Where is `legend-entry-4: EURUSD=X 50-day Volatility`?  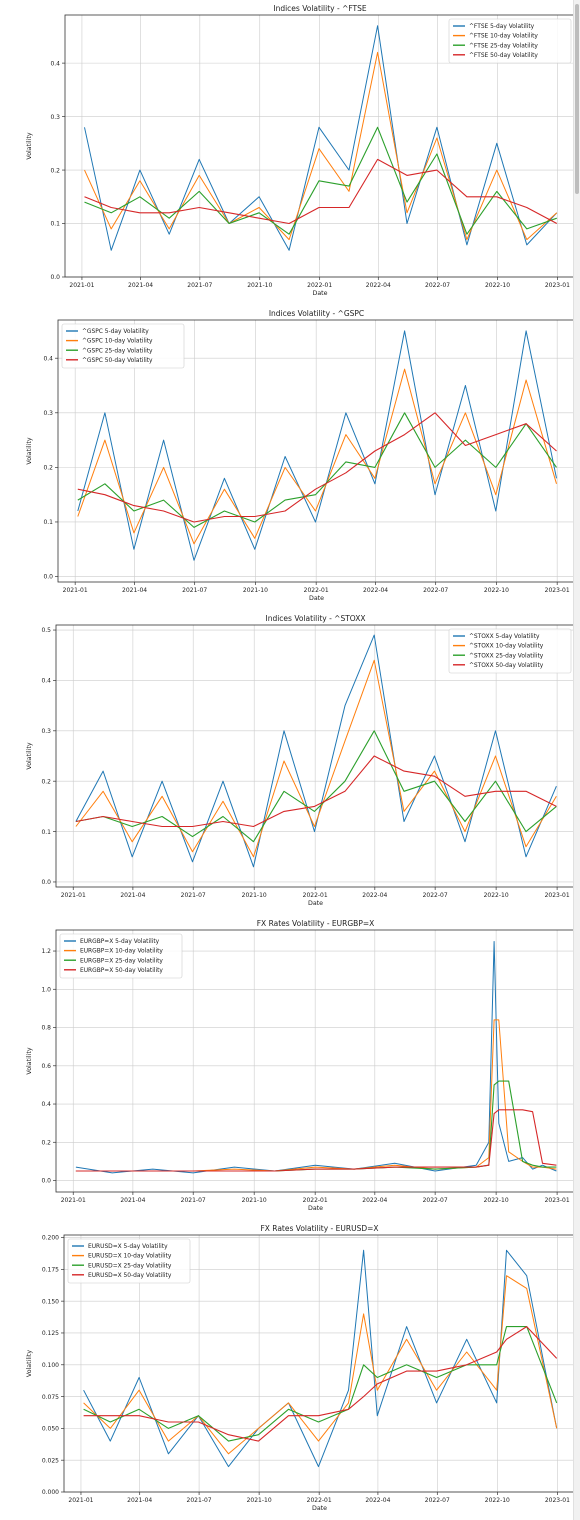
legend-entry-4: EURUSD=X 50-day Volatility is located at coordinates (130, 1276).